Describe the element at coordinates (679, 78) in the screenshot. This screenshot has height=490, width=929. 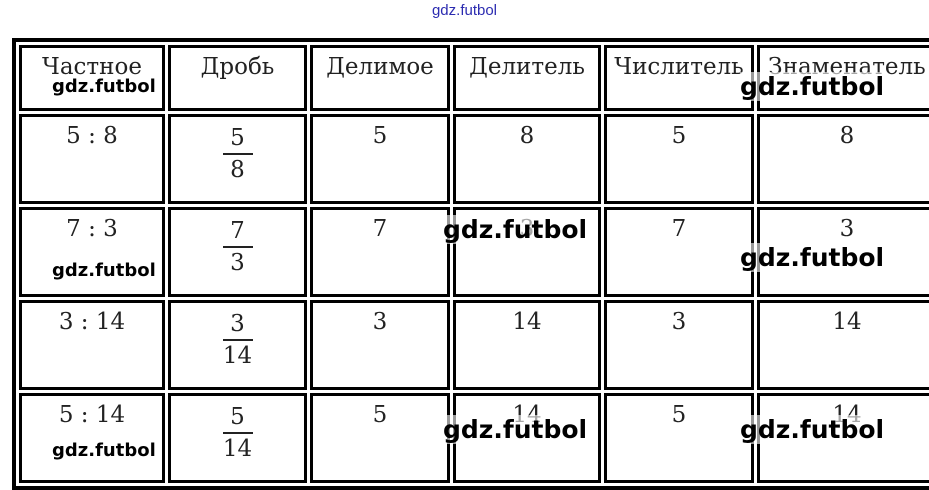
I see `header-cell: Числитель` at that location.